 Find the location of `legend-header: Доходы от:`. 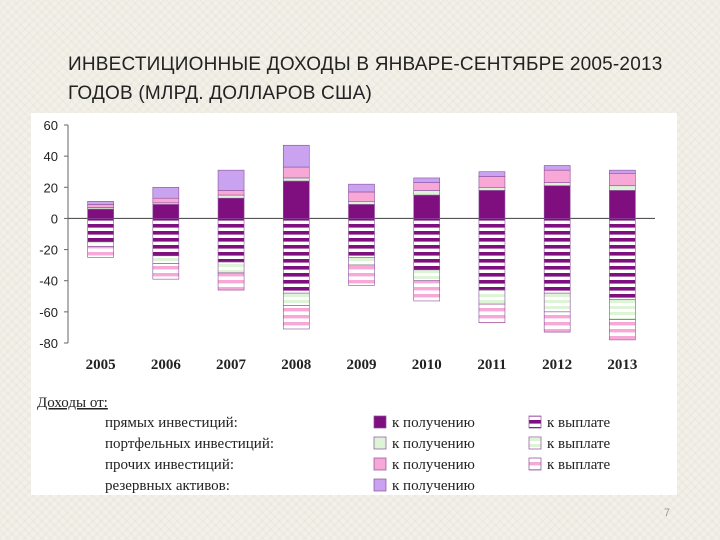

legend-header: Доходы от: is located at coordinates (72, 403).